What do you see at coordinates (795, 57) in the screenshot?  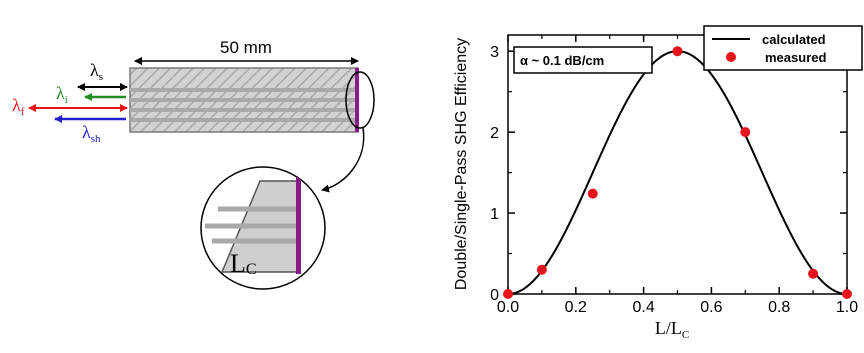 I see `legend-entry-measured: measured` at bounding box center [795, 57].